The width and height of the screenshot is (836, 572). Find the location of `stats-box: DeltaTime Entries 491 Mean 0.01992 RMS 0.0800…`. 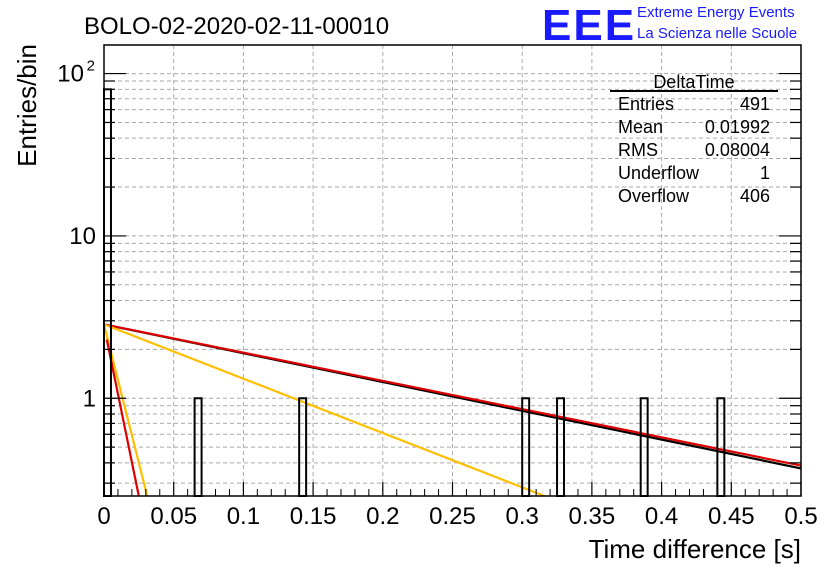

stats-box: DeltaTime Entries 491 Mean 0.01992 RMS 0.0800… is located at coordinates (694, 139).